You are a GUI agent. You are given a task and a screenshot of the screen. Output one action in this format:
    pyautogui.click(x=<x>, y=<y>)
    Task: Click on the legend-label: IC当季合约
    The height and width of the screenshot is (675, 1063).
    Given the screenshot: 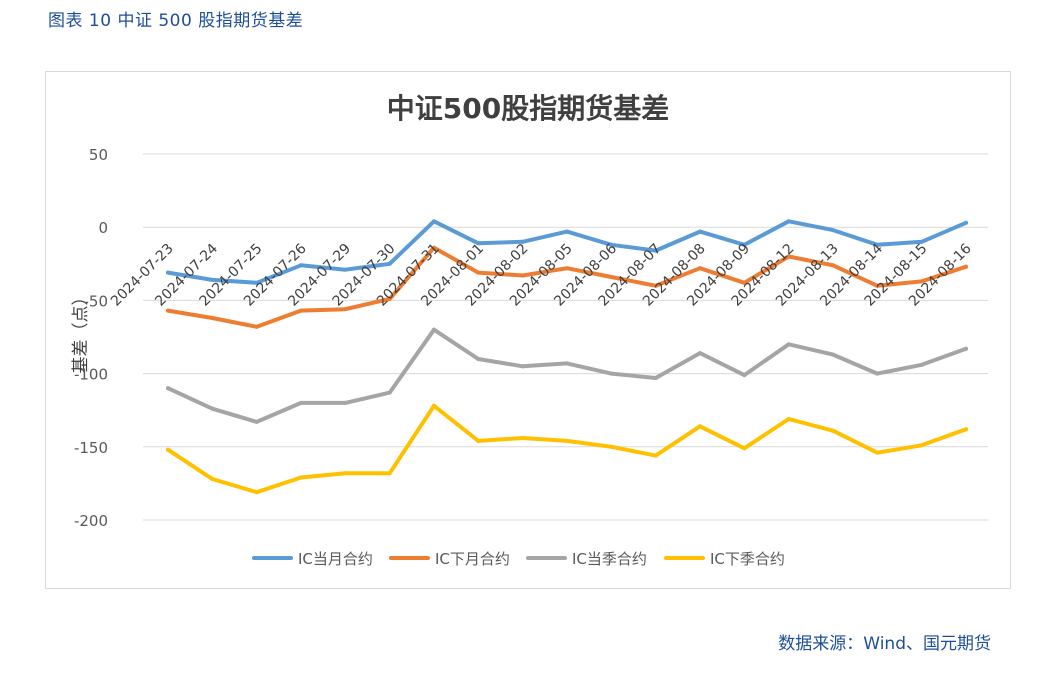 What is the action you would take?
    pyautogui.click(x=609, y=559)
    